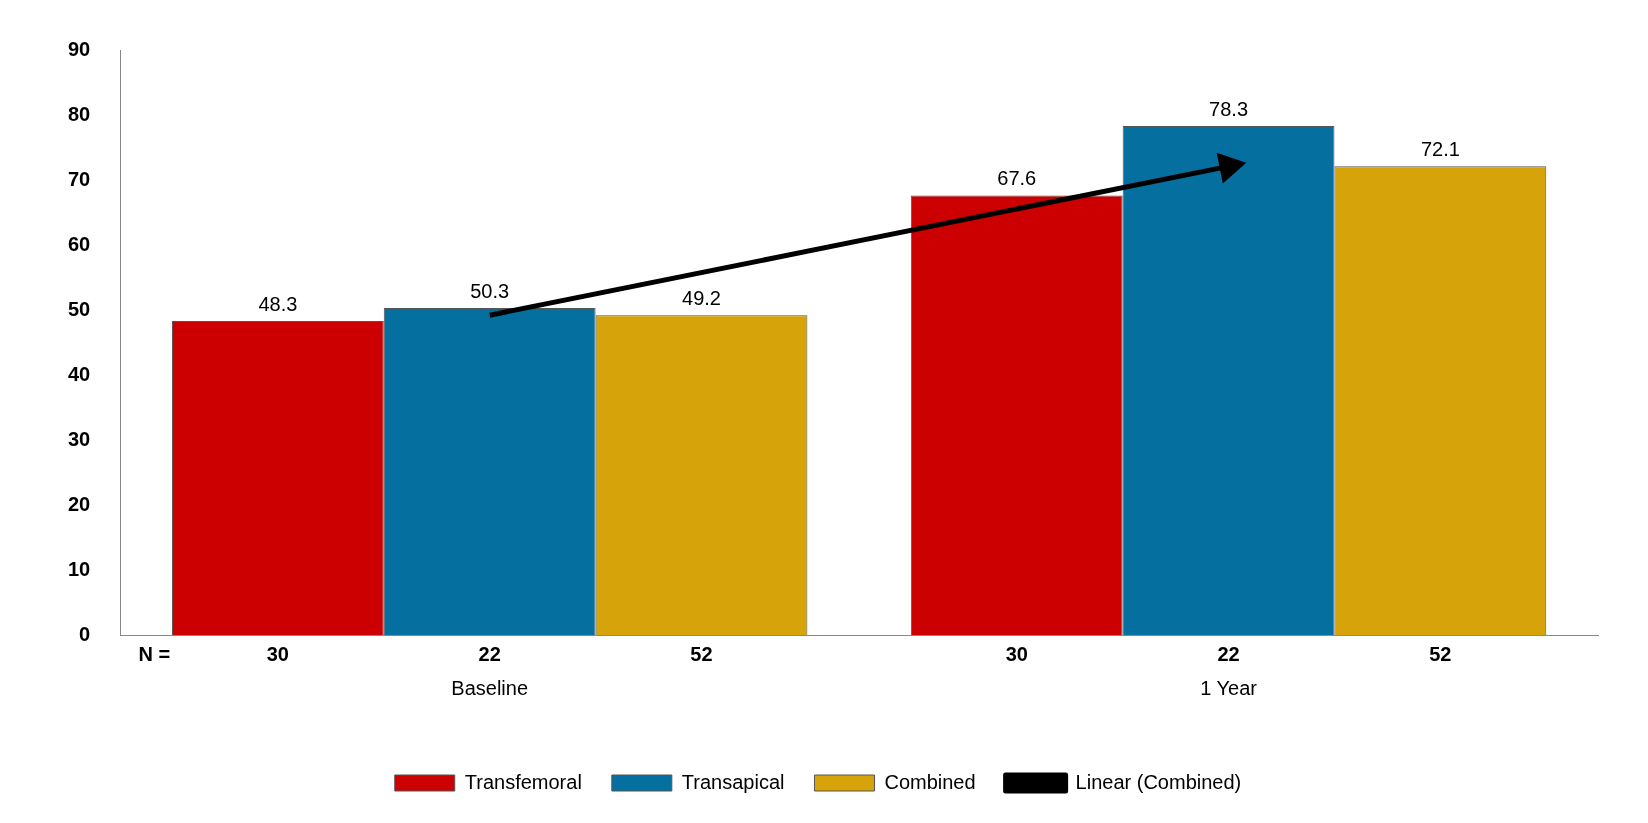 This screenshot has width=1648, height=823. What do you see at coordinates (79, 48) in the screenshot?
I see `y-tick-label: 90` at bounding box center [79, 48].